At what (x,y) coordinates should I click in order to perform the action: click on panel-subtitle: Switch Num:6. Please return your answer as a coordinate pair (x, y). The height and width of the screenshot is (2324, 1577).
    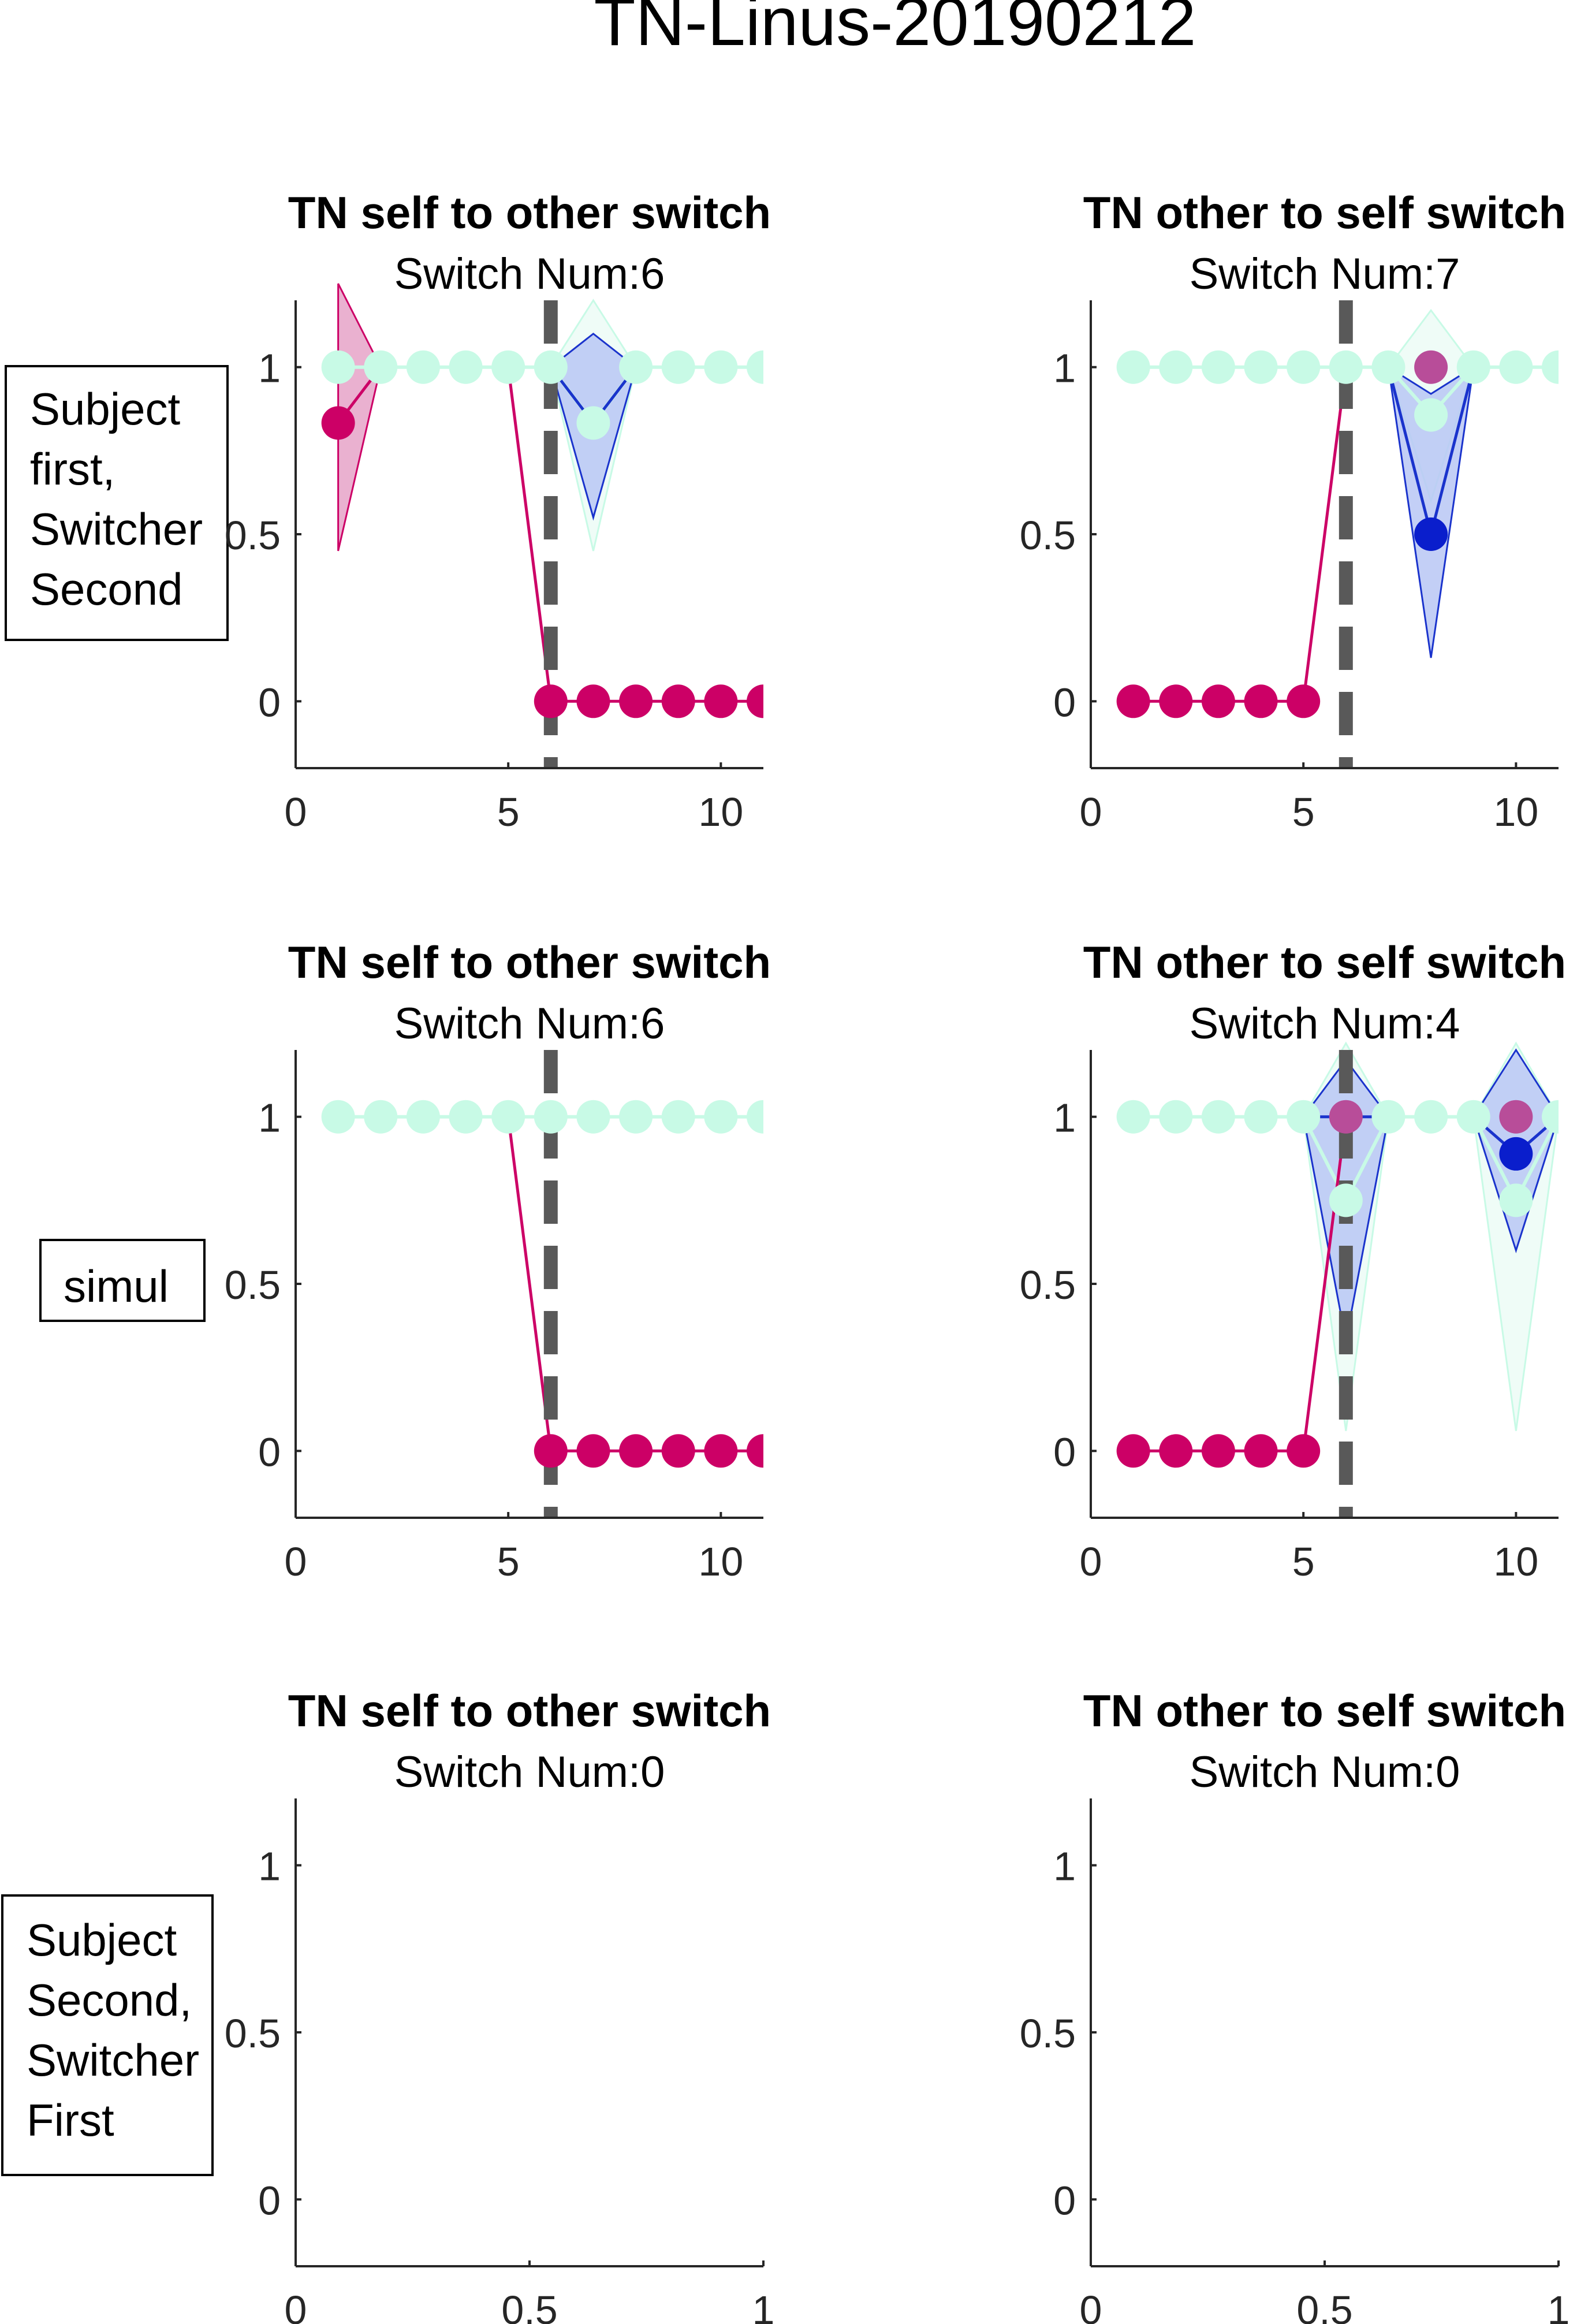
    Looking at the image, I should click on (529, 1023).